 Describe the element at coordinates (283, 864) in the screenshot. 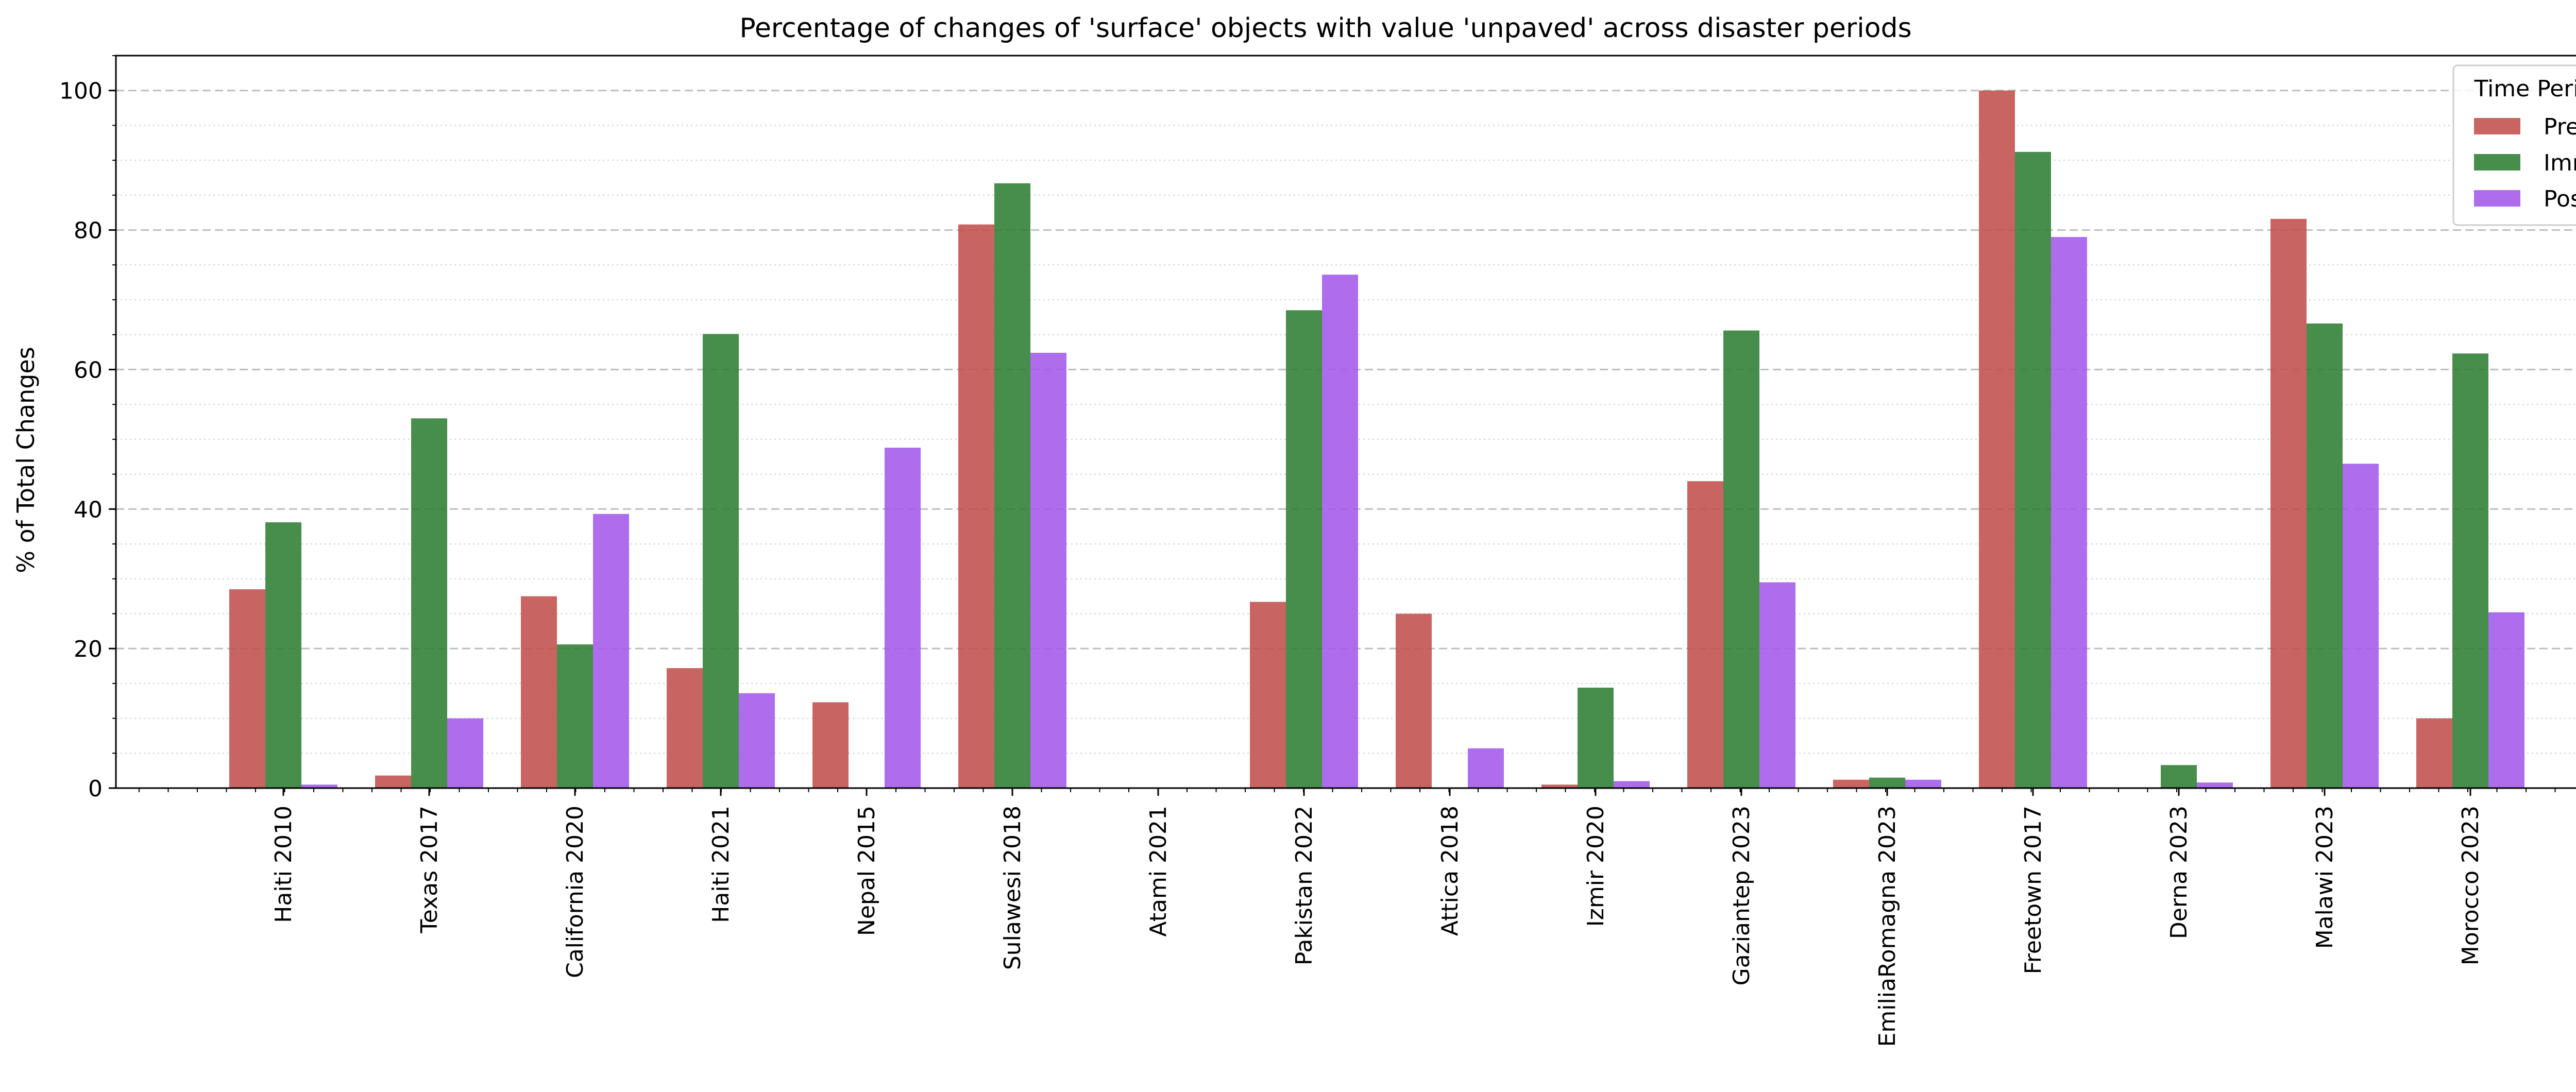

I see `x-tick-label: Haiti 2010` at that location.